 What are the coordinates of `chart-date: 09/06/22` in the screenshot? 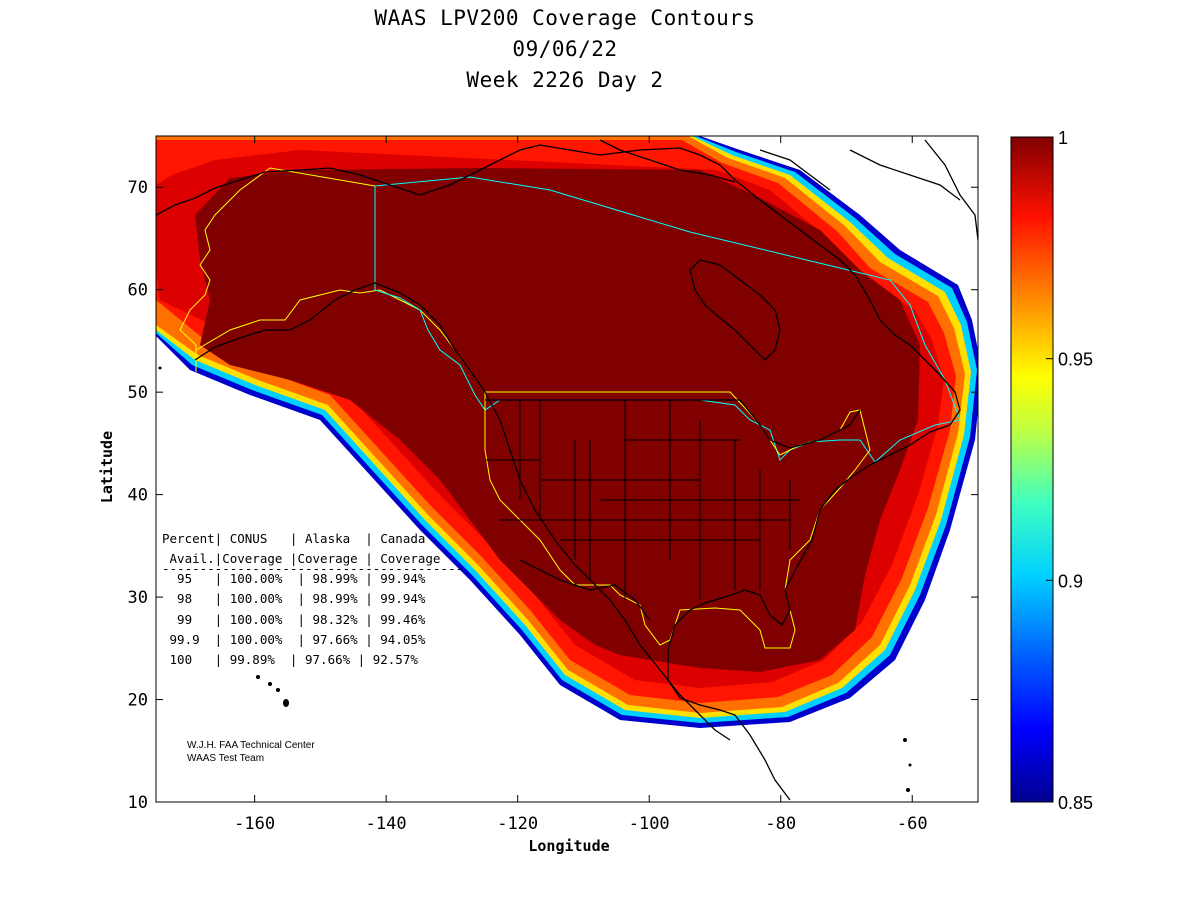 It's located at (565, 49).